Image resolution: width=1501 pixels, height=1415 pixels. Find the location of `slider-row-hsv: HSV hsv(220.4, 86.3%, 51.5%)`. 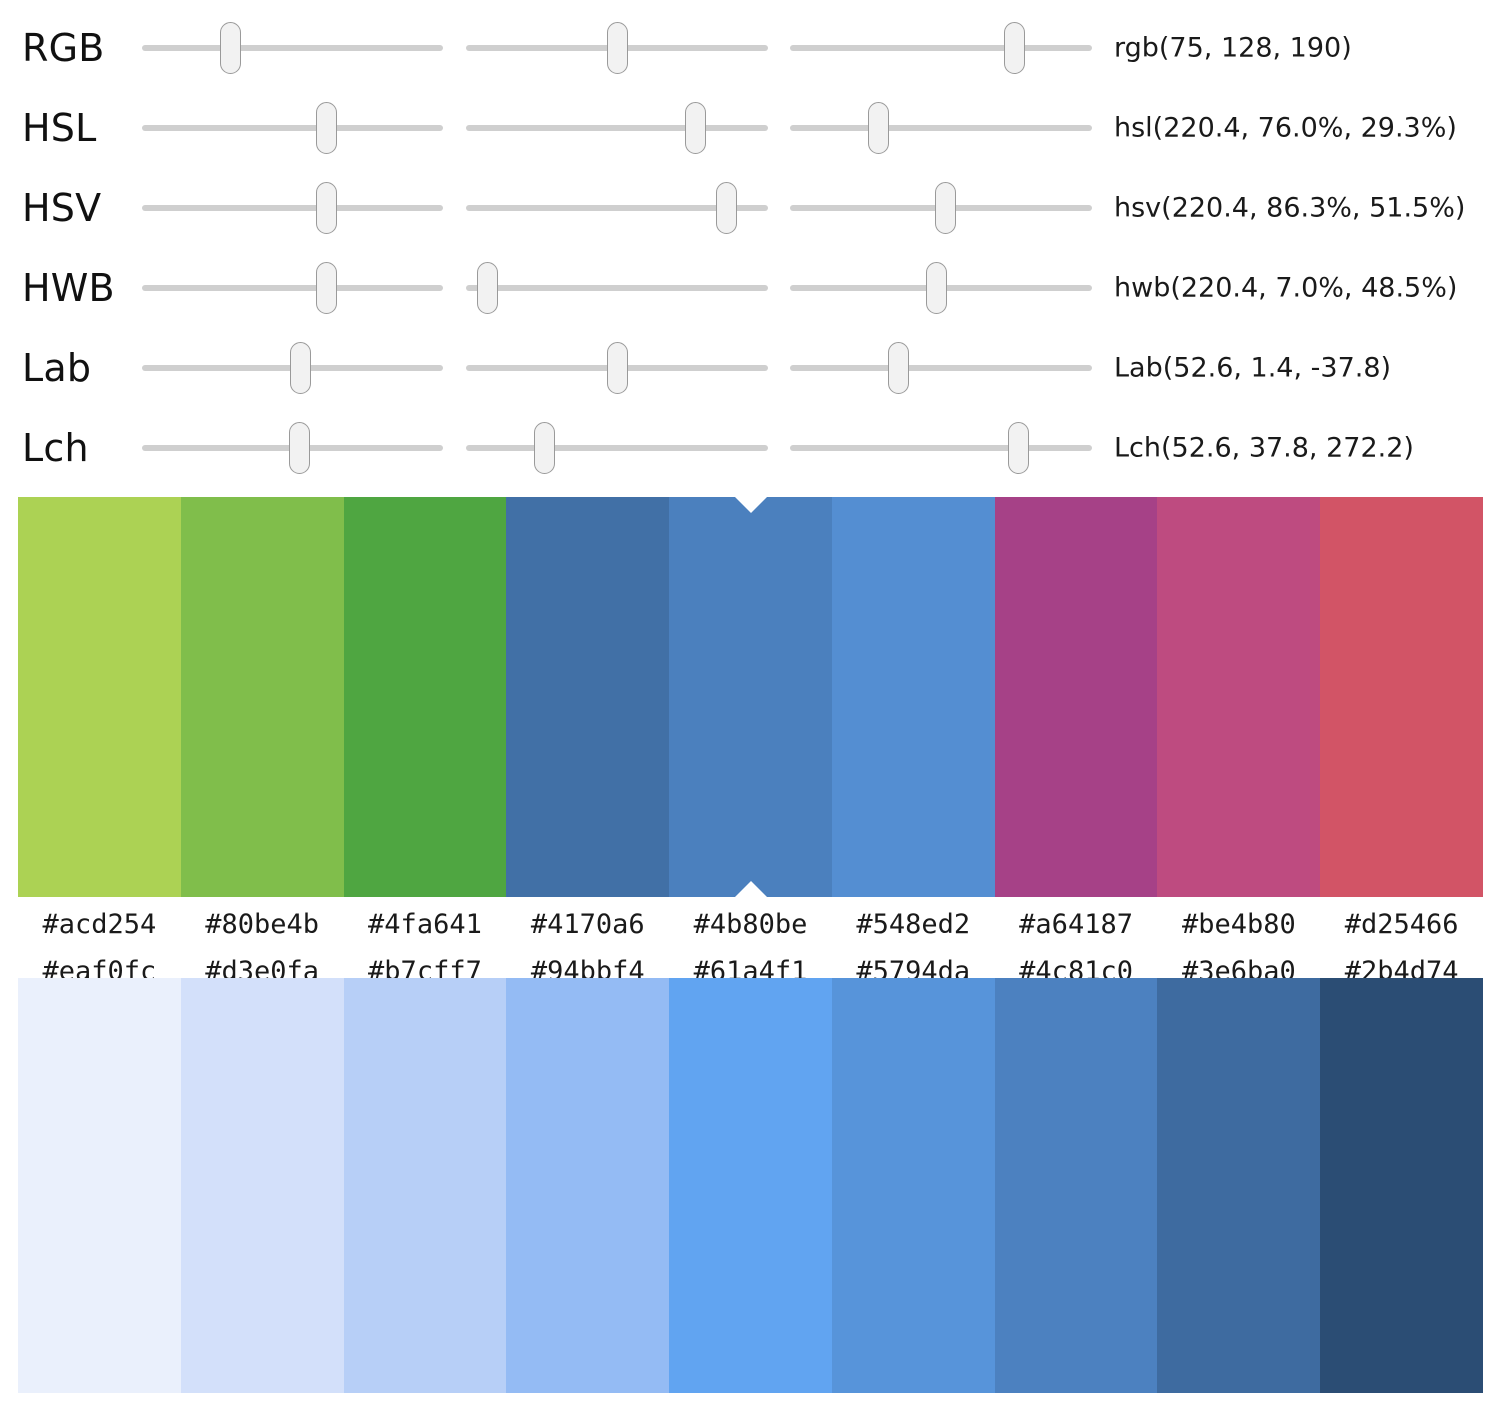

slider-row-hsv: HSV hsv(220.4, 86.3%, 51.5%) is located at coordinates (750, 208).